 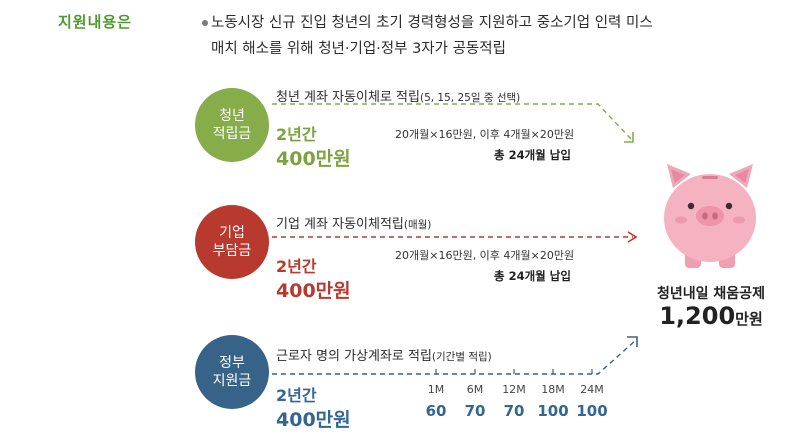 I want to click on government-description: 근로자 명의 가상계좌로 적립(기간별 적립), so click(x=384, y=354).